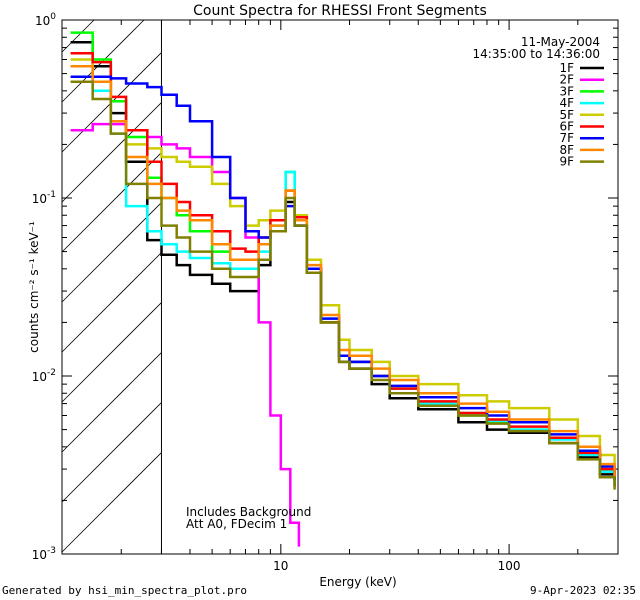  Describe the element at coordinates (536, 54) in the screenshot. I see `time-range-label: 14:35:00 to 14:36:00` at that location.